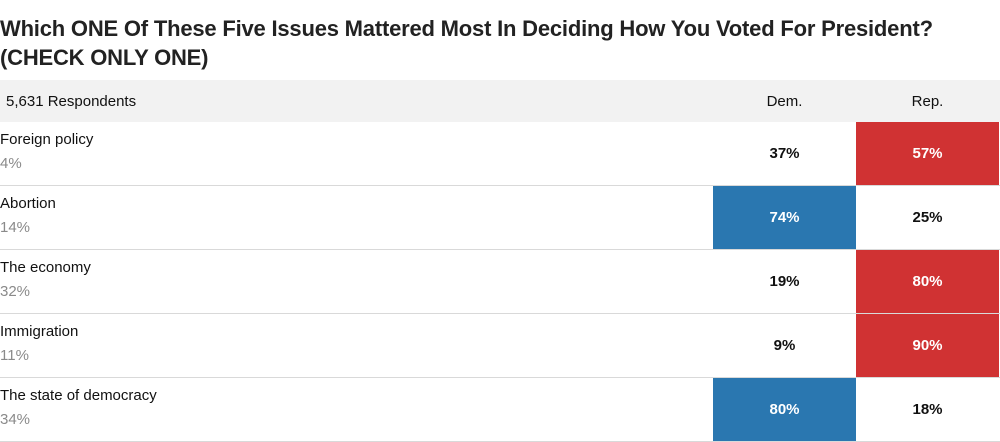 This screenshot has height=442, width=1000. What do you see at coordinates (71, 101) in the screenshot?
I see `respondents-label: 5,631 Respondents` at bounding box center [71, 101].